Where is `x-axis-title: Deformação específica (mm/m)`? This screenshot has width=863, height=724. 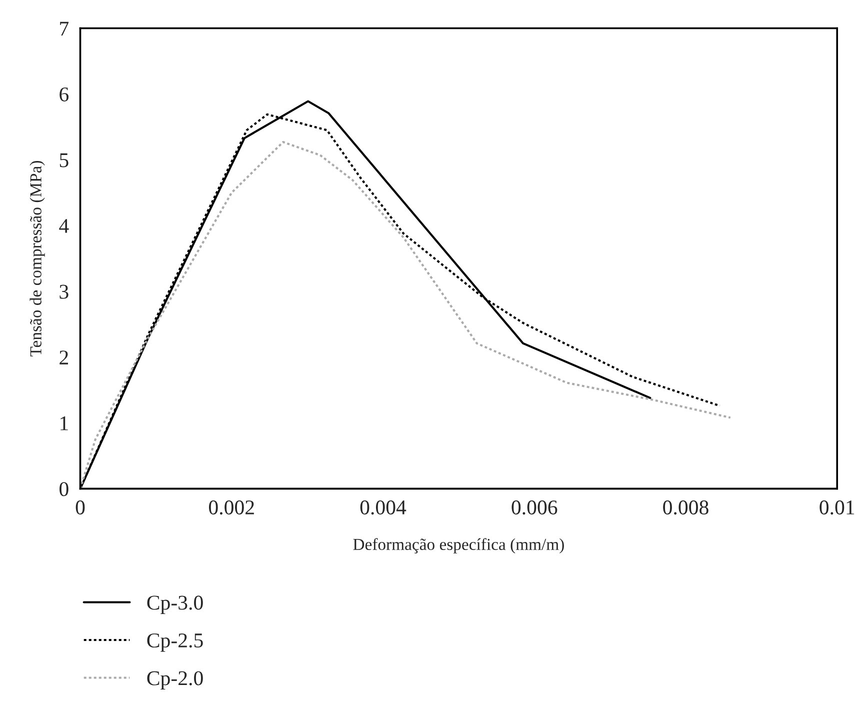 x-axis-title: Deformação específica (mm/m) is located at coordinates (458, 546).